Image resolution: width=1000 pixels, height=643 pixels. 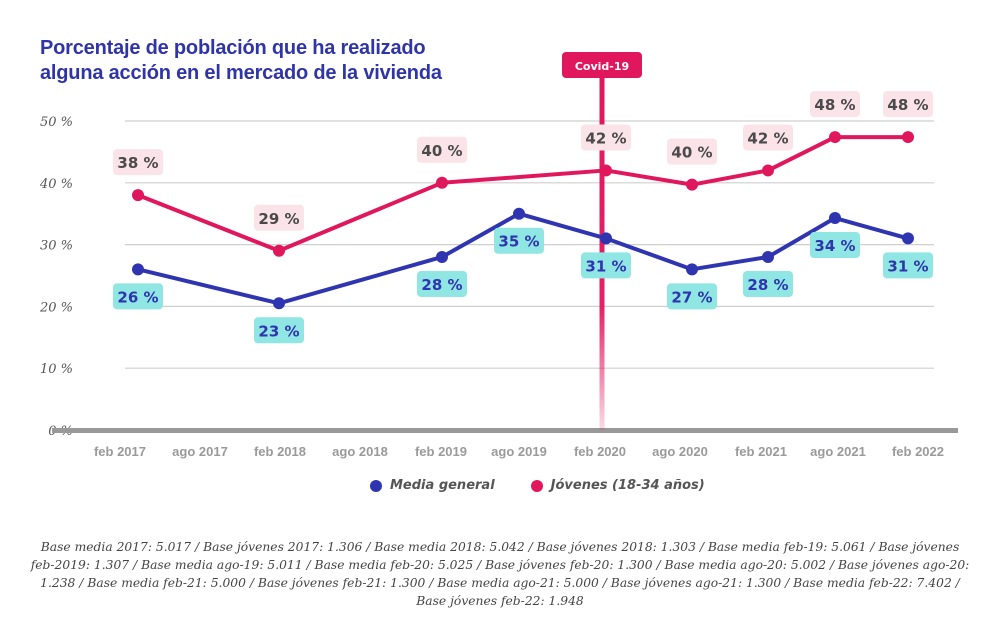 I want to click on x-tick-label: feb 2021, so click(x=761, y=451).